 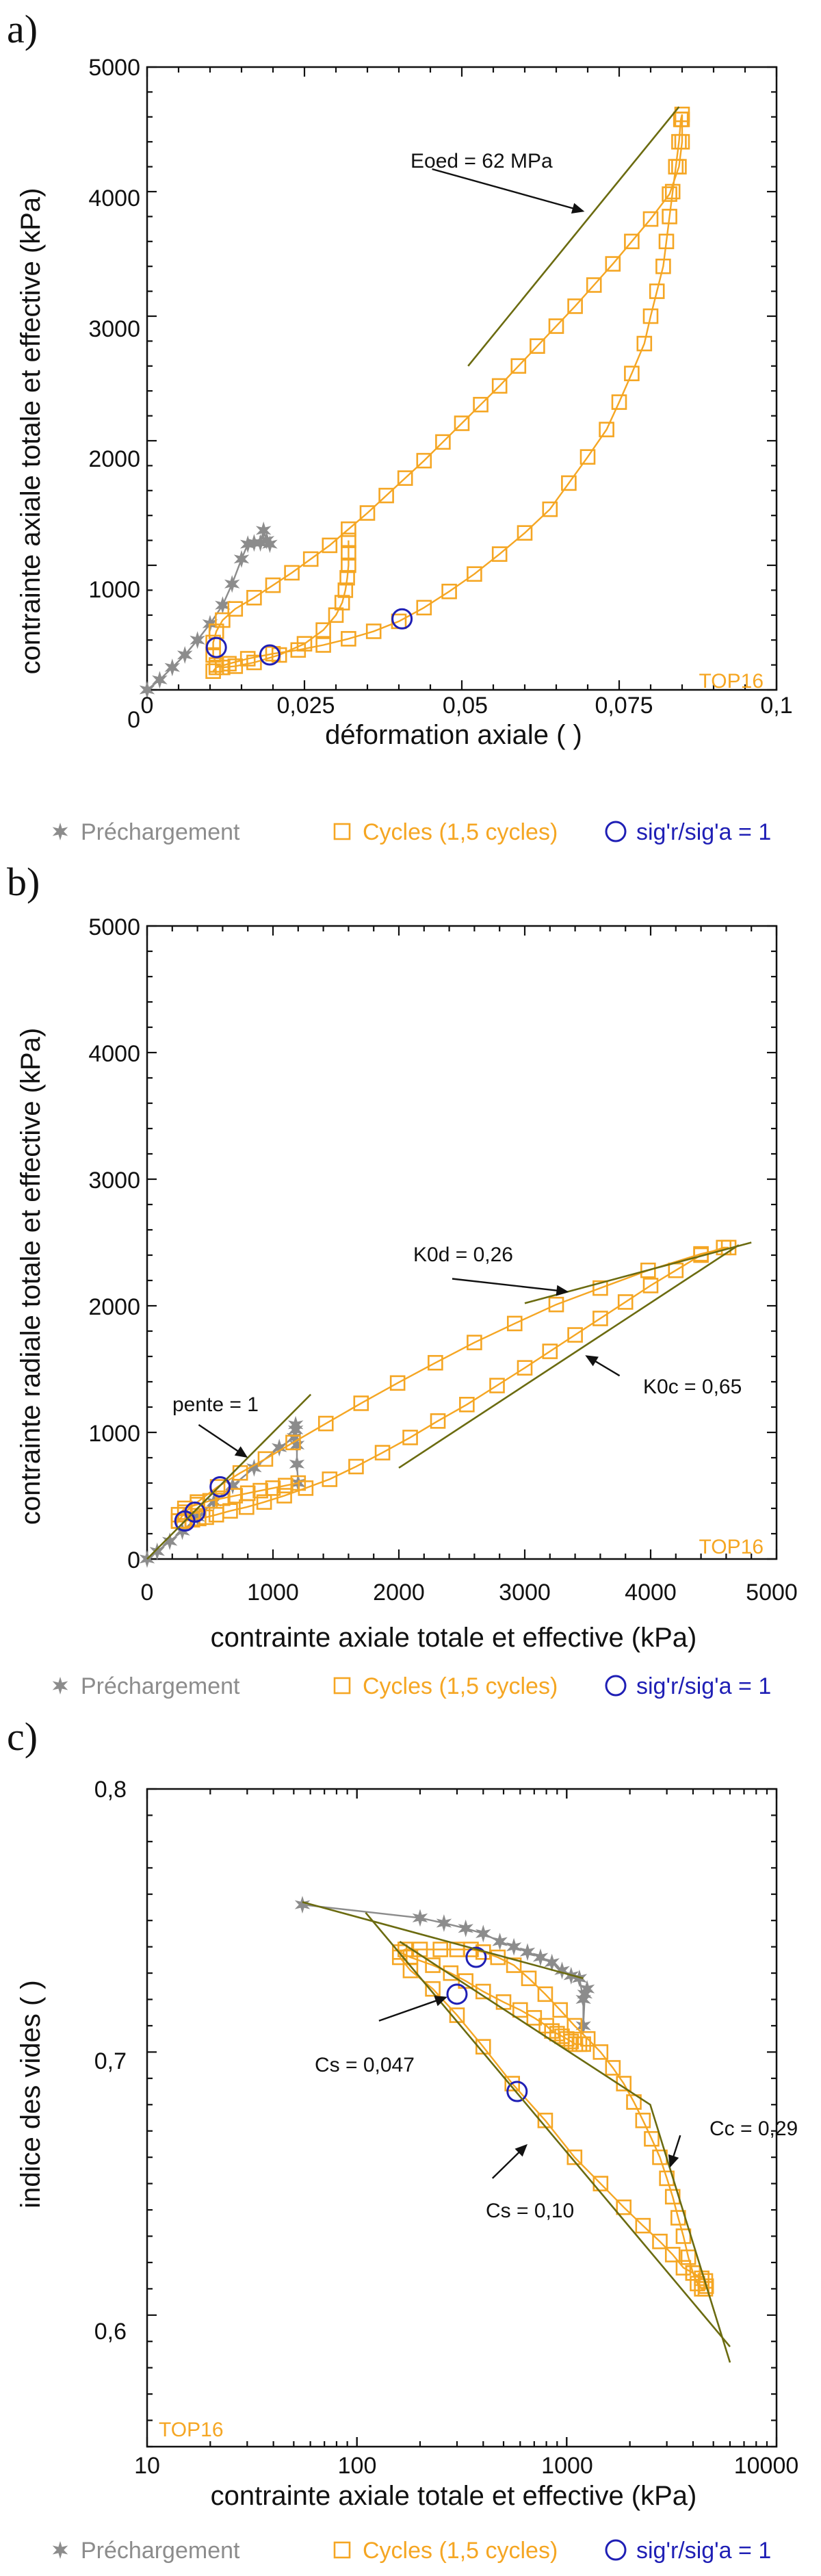 I want to click on panel-c-y-axis-label: indice des vides ( ), so click(x=31, y=2094).